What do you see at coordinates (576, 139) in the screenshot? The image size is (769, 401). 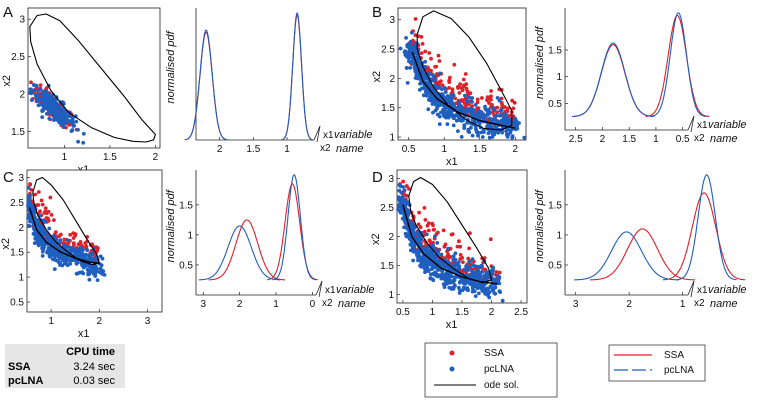 I see `pdf-x-tick-label: 2.5` at bounding box center [576, 139].